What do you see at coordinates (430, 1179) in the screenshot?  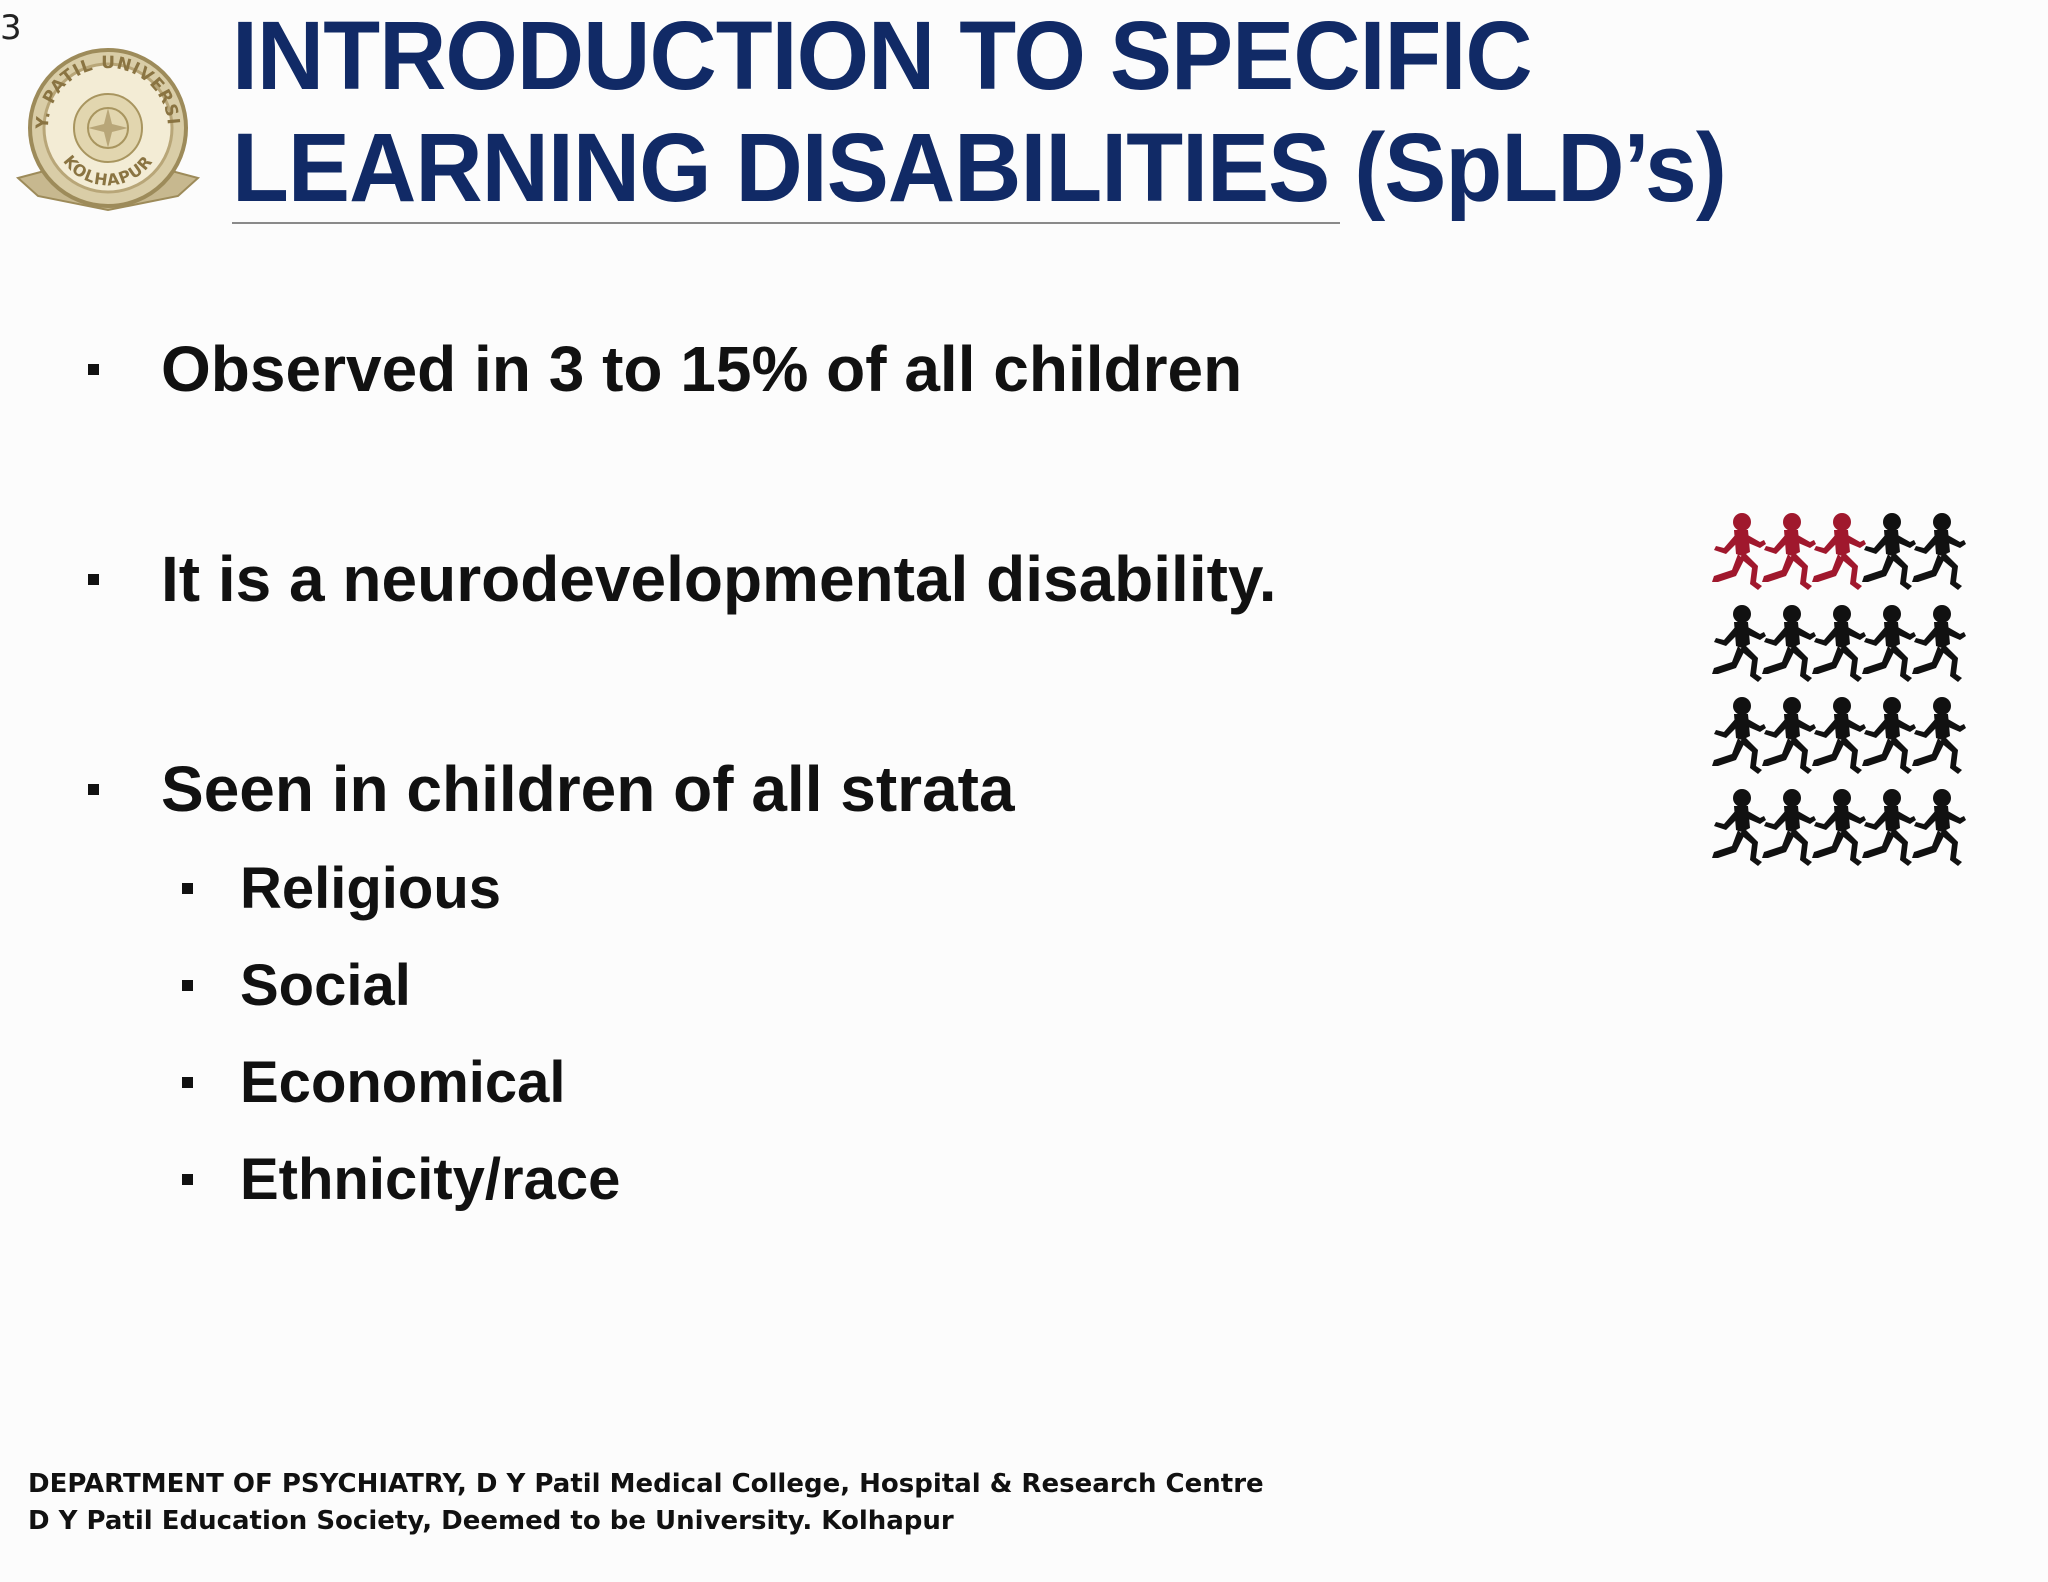 I see `bullet-text: Ethnicity/race` at bounding box center [430, 1179].